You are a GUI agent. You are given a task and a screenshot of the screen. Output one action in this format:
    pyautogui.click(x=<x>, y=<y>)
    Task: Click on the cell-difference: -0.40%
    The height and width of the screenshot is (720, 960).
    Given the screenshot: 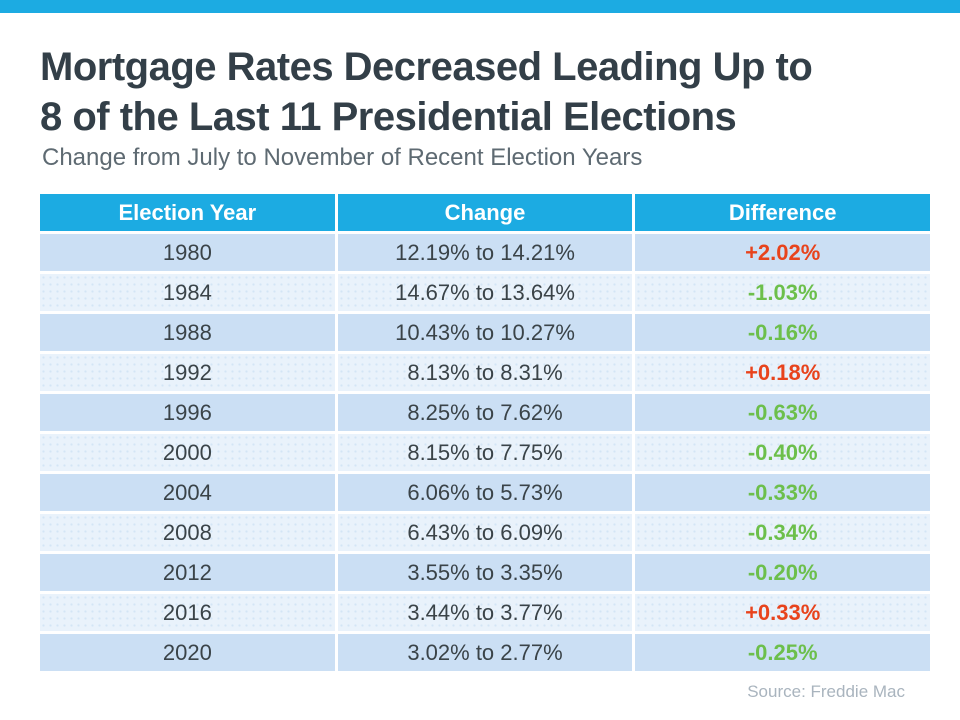 What is the action you would take?
    pyautogui.click(x=783, y=452)
    